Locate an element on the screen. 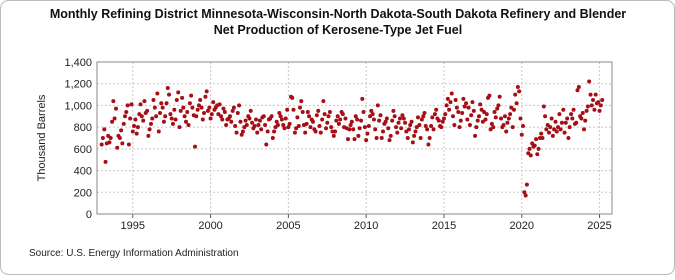 The height and width of the screenshot is (280, 675). x-tick-label: 2015 is located at coordinates (444, 226).